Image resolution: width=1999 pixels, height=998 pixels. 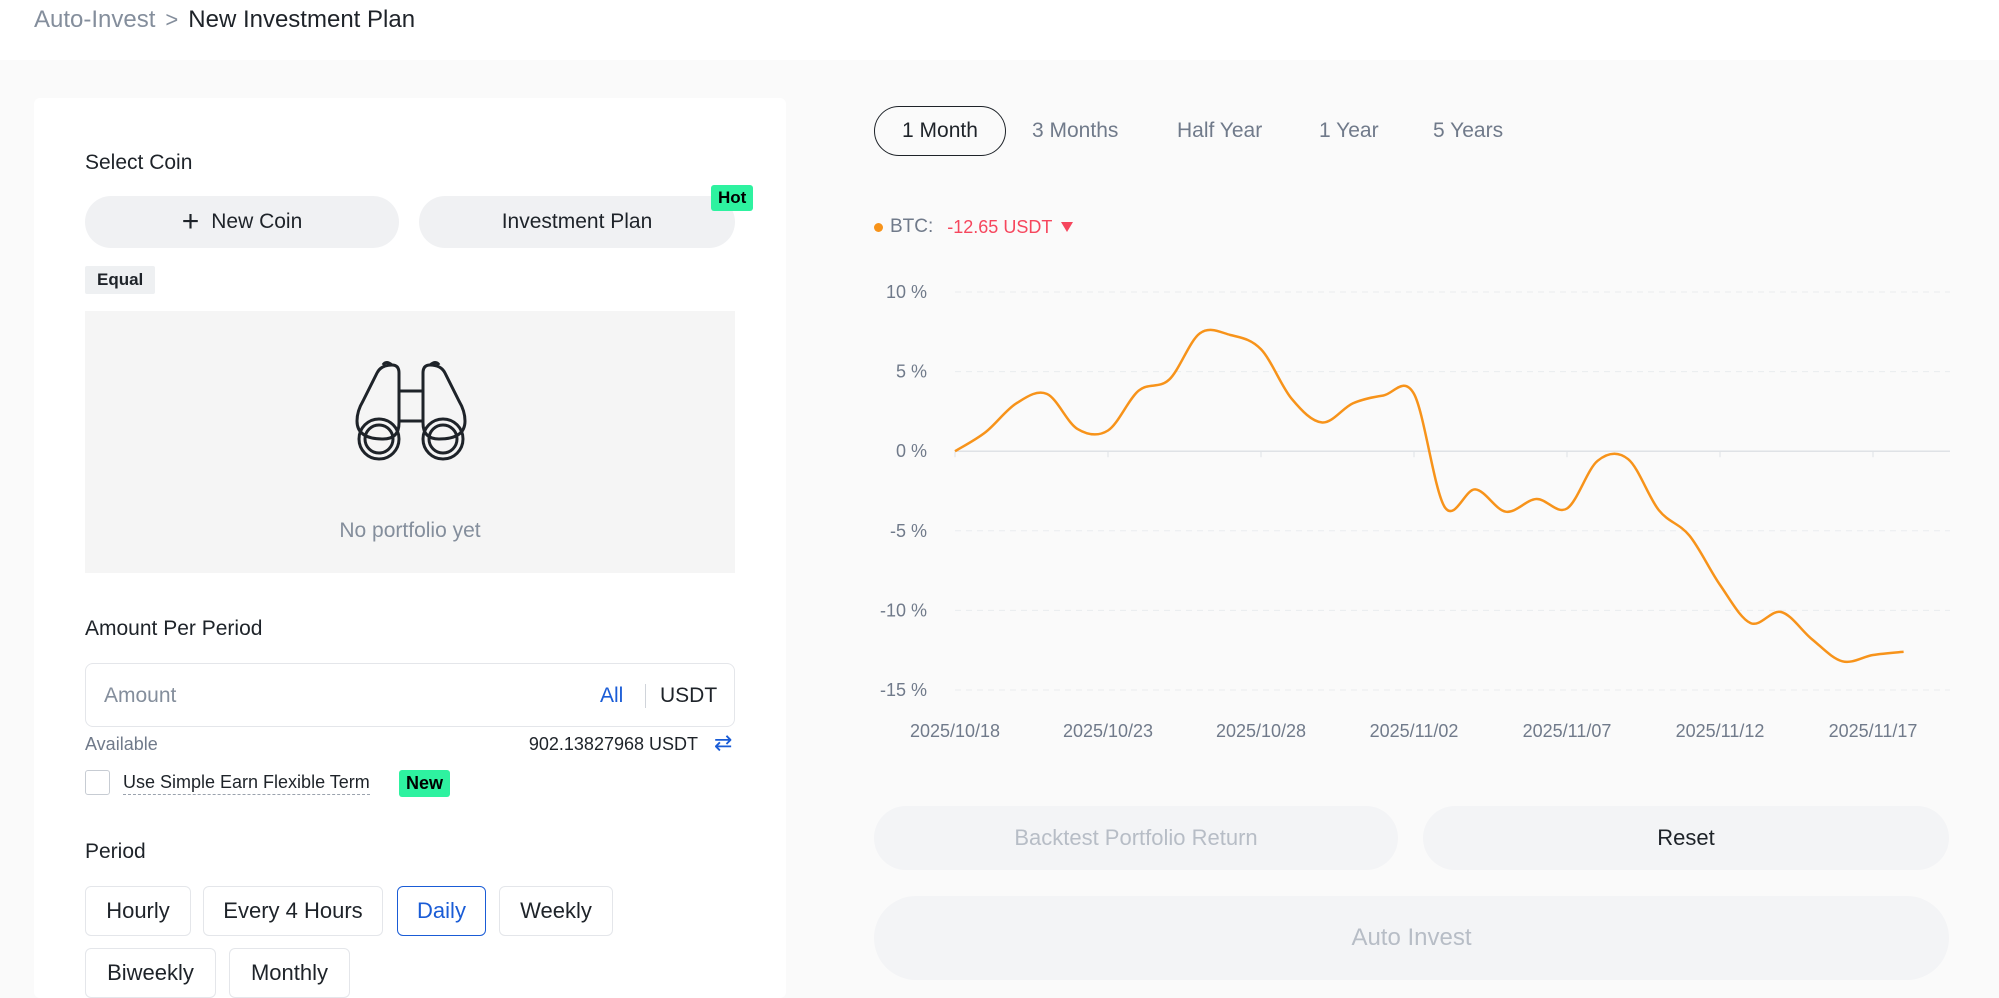 I want to click on available-balance: 902.13827968 USDT, so click(x=613, y=744).